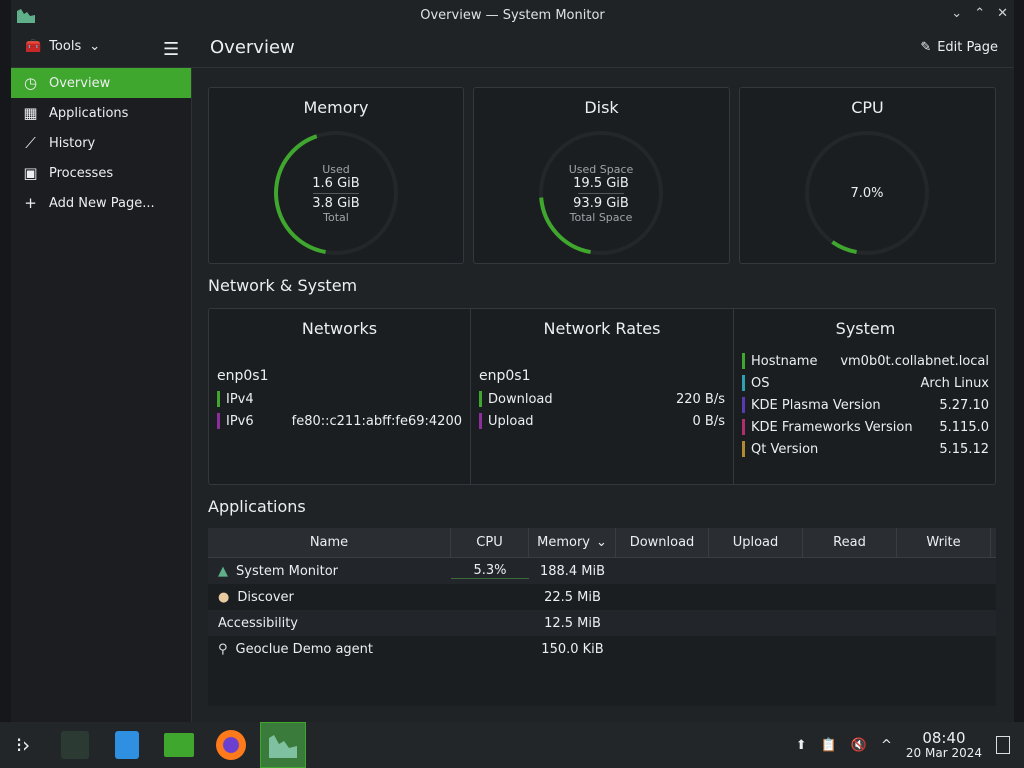 The image size is (1024, 768). Describe the element at coordinates (572, 649) in the screenshot. I see `app-memory: 150.0 KiB` at that location.